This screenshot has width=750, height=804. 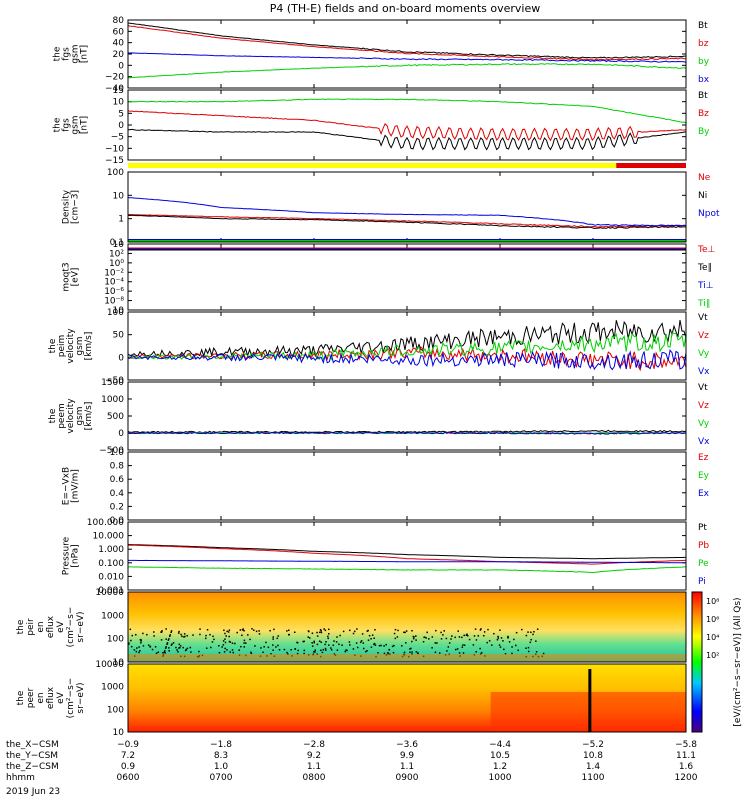 What do you see at coordinates (71, 698) in the screenshot?
I see `y-label-line: (cm²−s−` at bounding box center [71, 698].